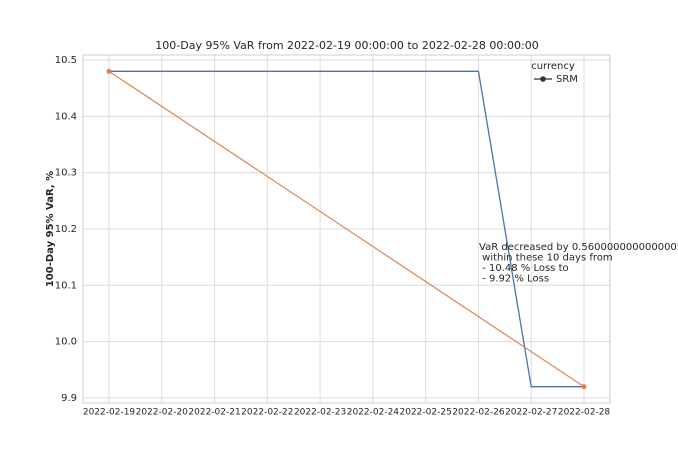 The height and width of the screenshot is (456, 678). What do you see at coordinates (524, 268) in the screenshot?
I see `annotation: - 10.48 % Loss to` at bounding box center [524, 268].